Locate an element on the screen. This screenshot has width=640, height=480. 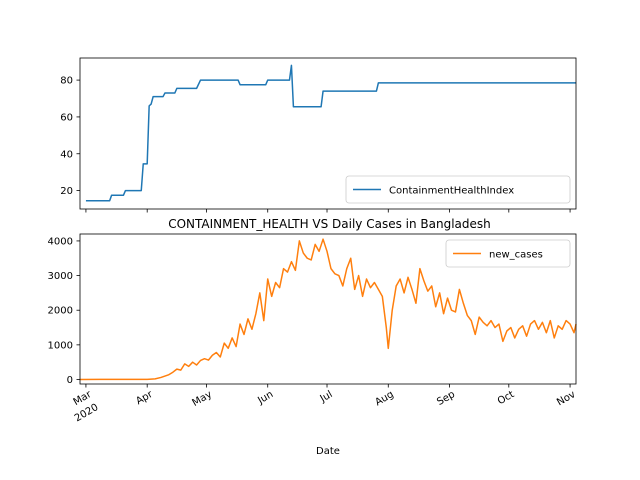
y-tick-label: 40 is located at coordinates (66, 154).